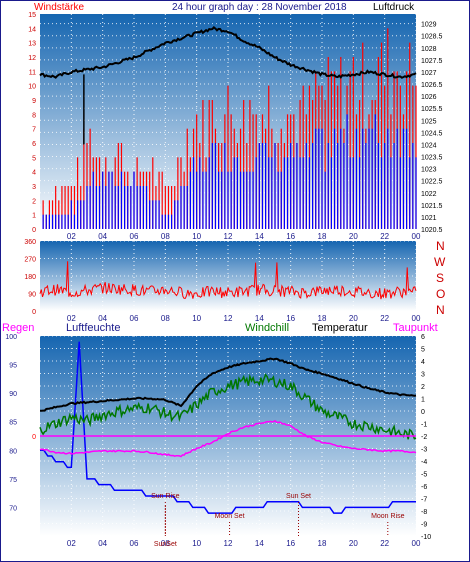 The image size is (470, 562). Describe the element at coordinates (423, 387) in the screenshot. I see `y-tick-label-temperature: 2` at that location.